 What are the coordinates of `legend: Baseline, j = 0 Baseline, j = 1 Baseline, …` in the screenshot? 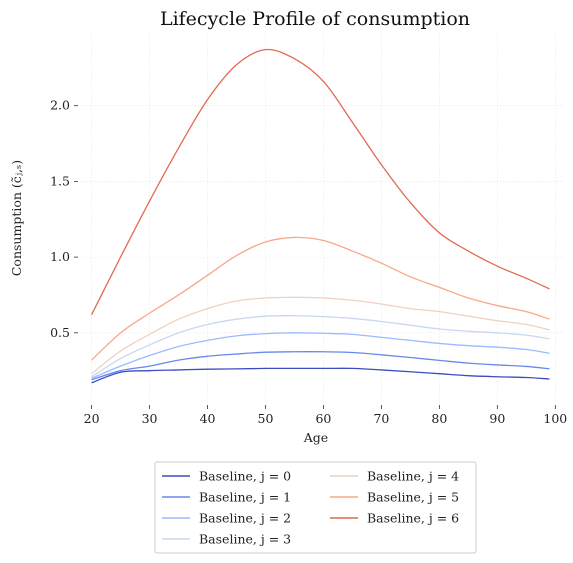 It's located at (315, 507).